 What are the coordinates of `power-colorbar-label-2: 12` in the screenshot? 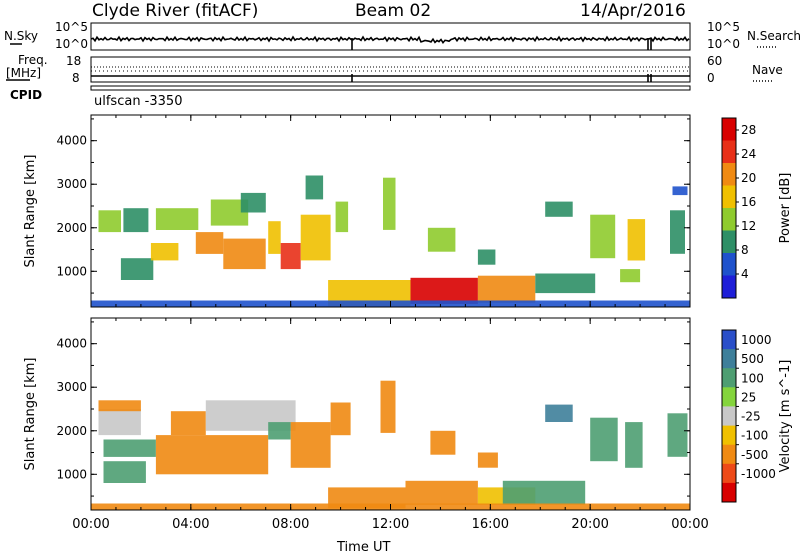 It's located at (748, 226).